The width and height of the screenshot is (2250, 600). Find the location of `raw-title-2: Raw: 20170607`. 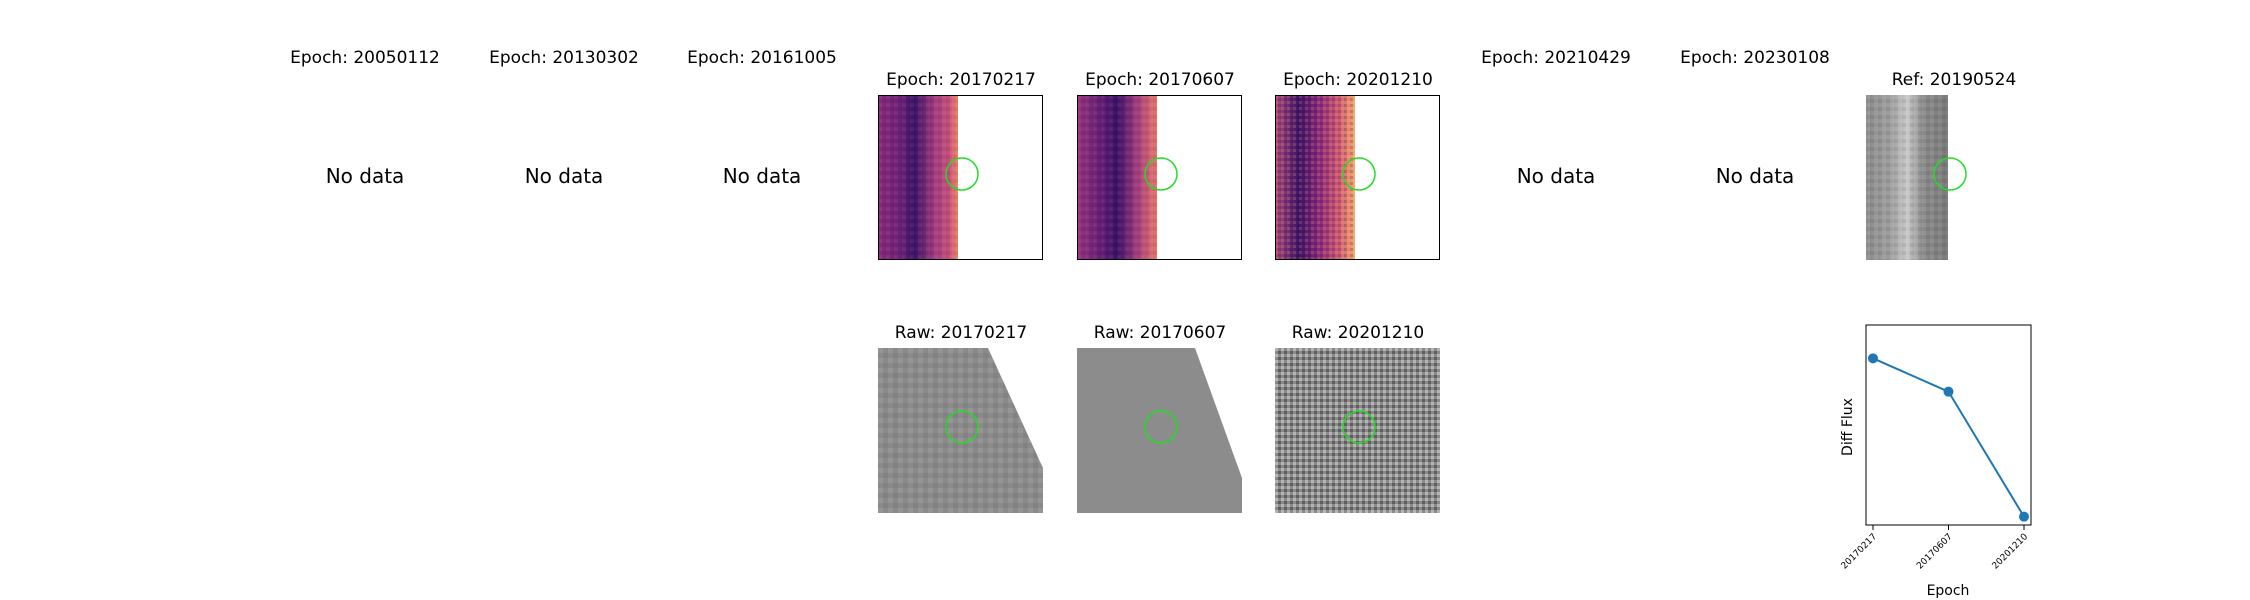

raw-title-2: Raw: 20170607 is located at coordinates (1160, 333).